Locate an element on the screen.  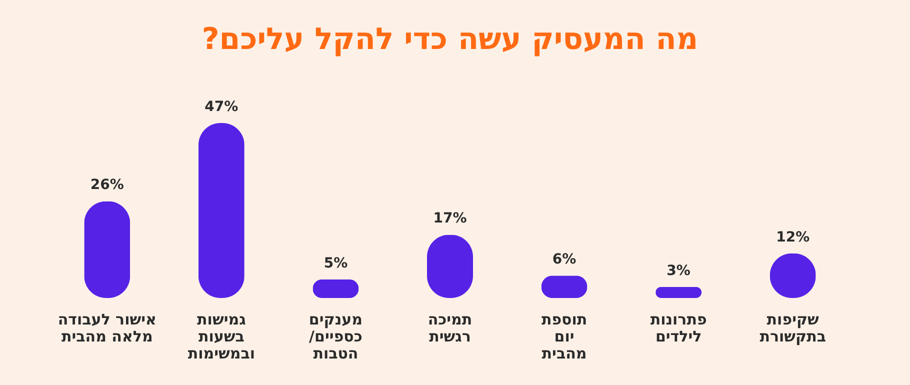
chart-title: מה המעסיק עשה כדי להקל עליכם? is located at coordinates (450, 39).